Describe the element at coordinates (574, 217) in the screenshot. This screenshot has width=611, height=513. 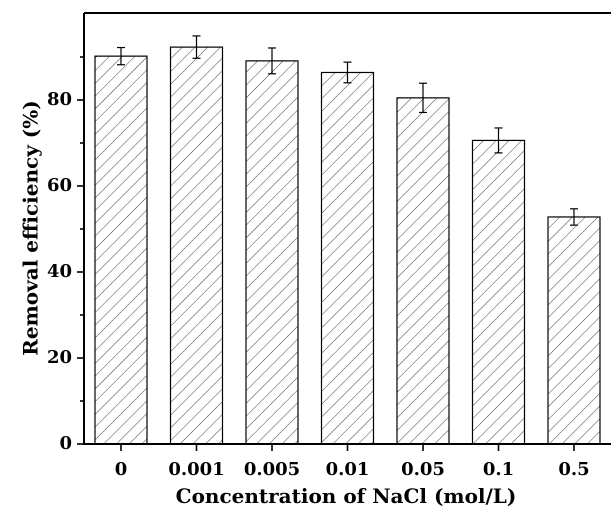
I see `error-bar-0.5` at that location.